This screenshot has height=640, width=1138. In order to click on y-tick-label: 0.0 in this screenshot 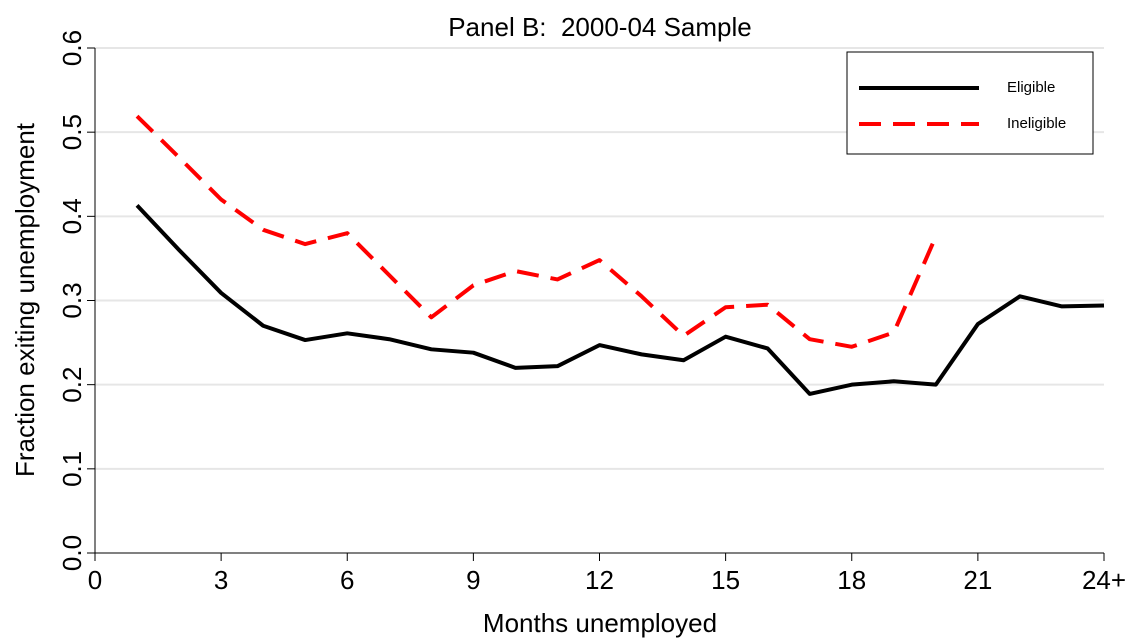, I will do `click(72, 553)`.